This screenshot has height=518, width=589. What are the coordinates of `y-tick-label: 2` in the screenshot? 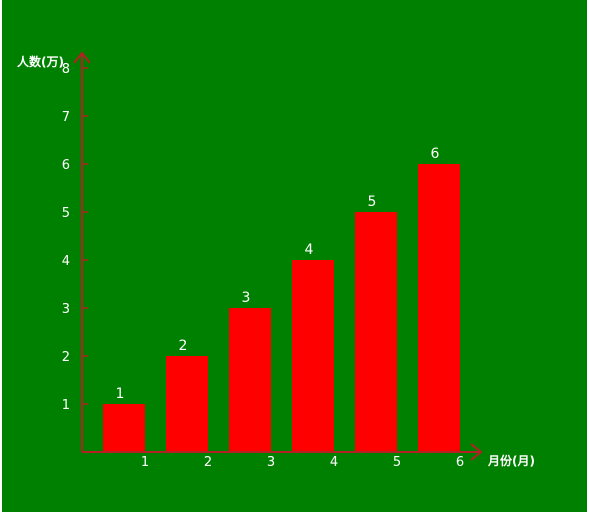 It's located at (66, 357).